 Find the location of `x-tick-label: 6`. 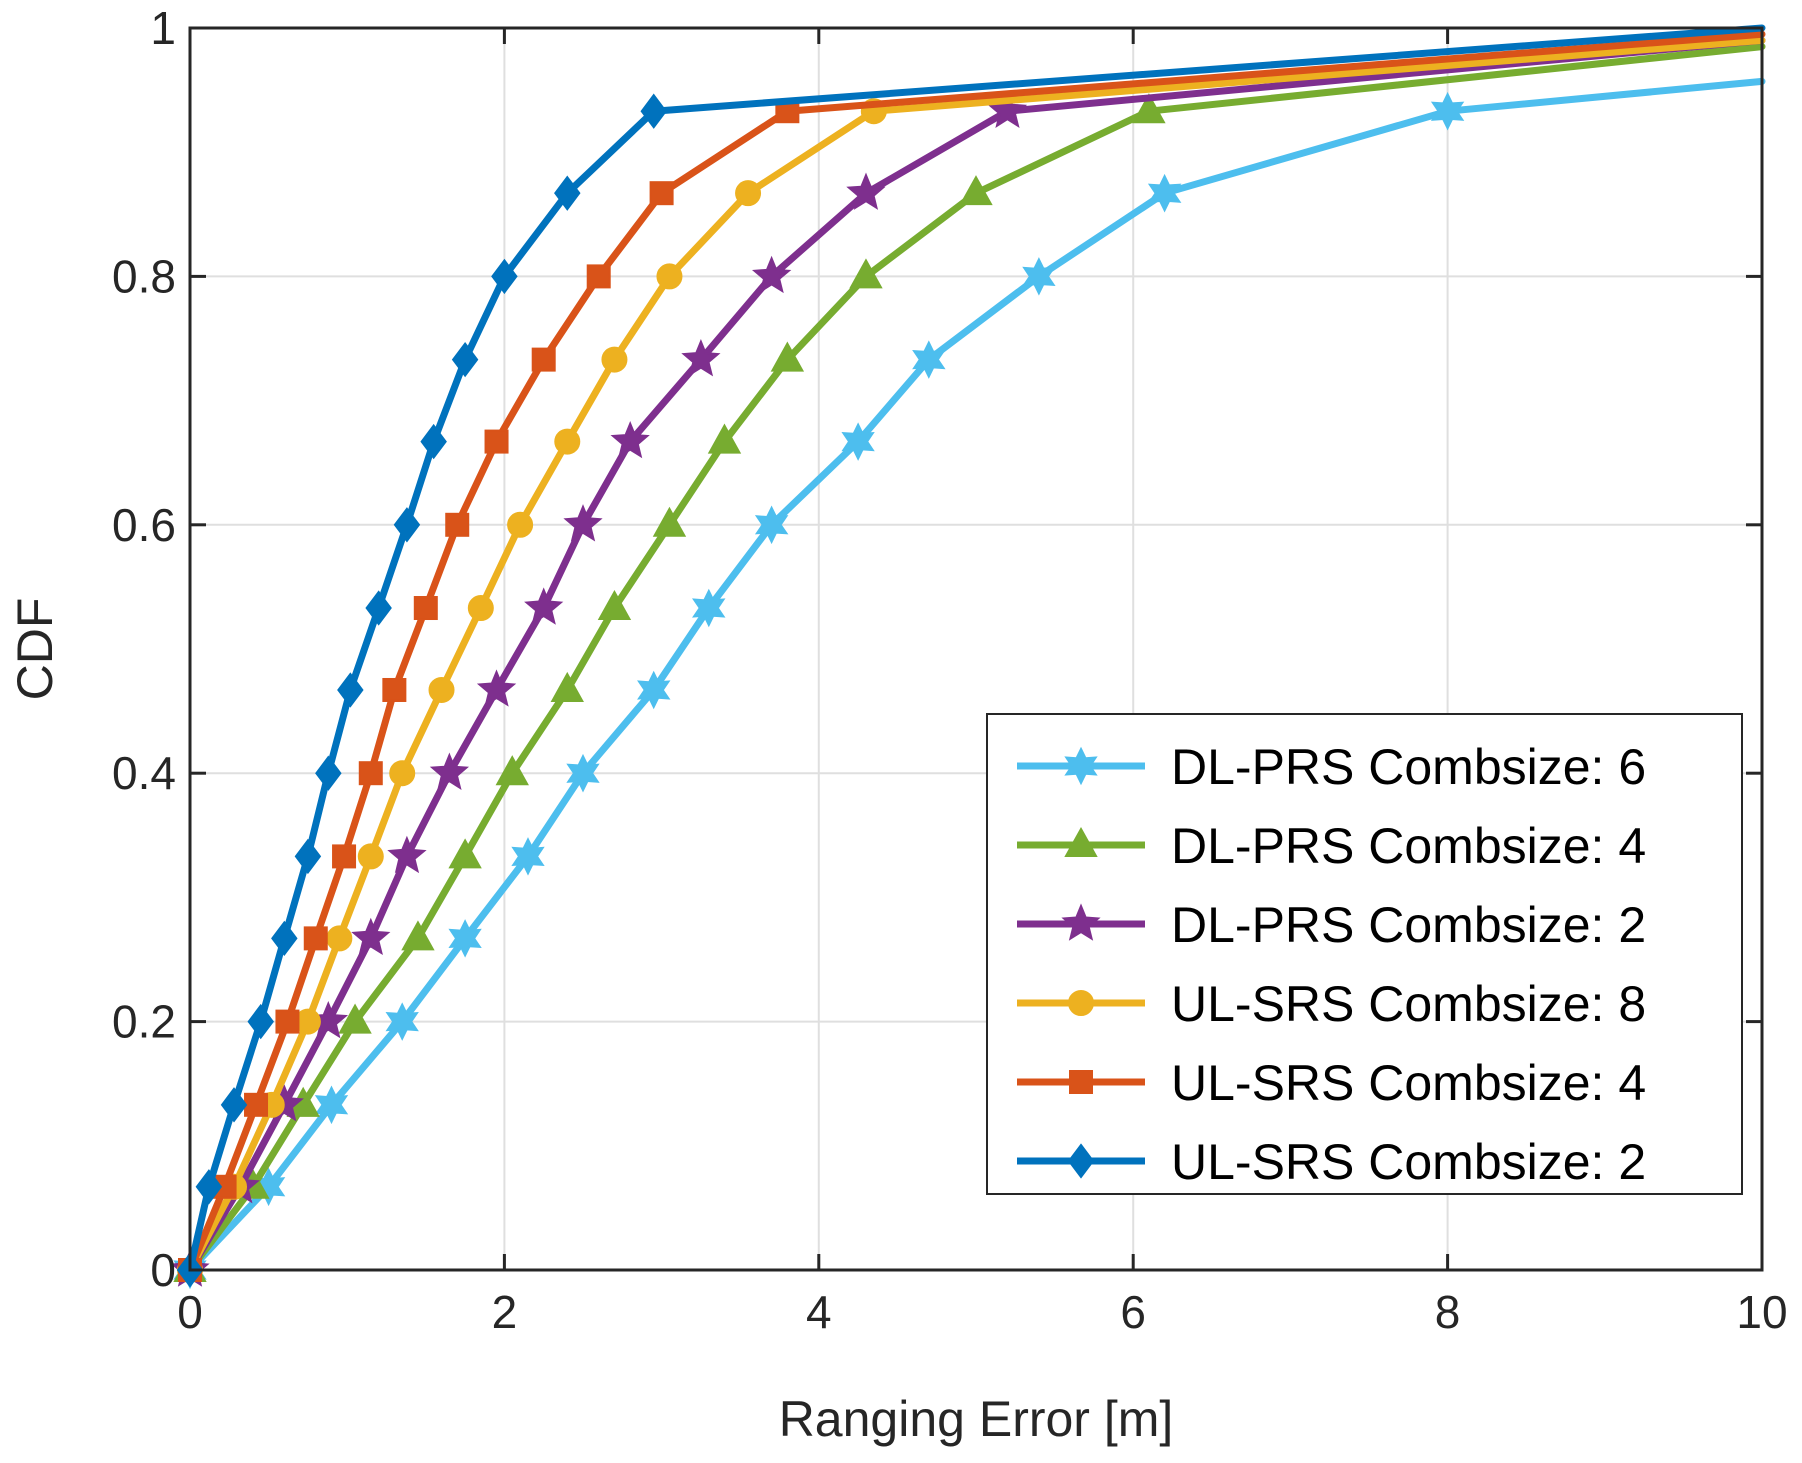

x-tick-label: 6 is located at coordinates (1133, 1312).